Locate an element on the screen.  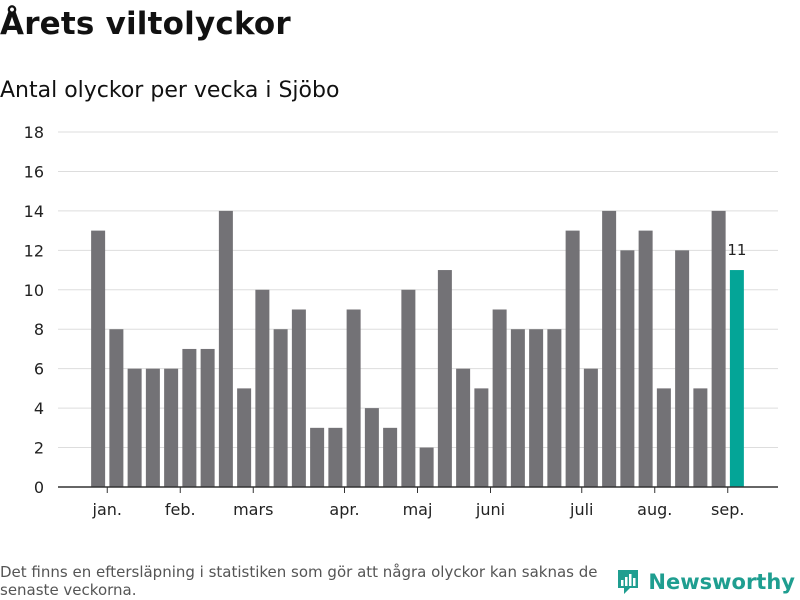
newsworthy-logo-icon is located at coordinates (628, 582).